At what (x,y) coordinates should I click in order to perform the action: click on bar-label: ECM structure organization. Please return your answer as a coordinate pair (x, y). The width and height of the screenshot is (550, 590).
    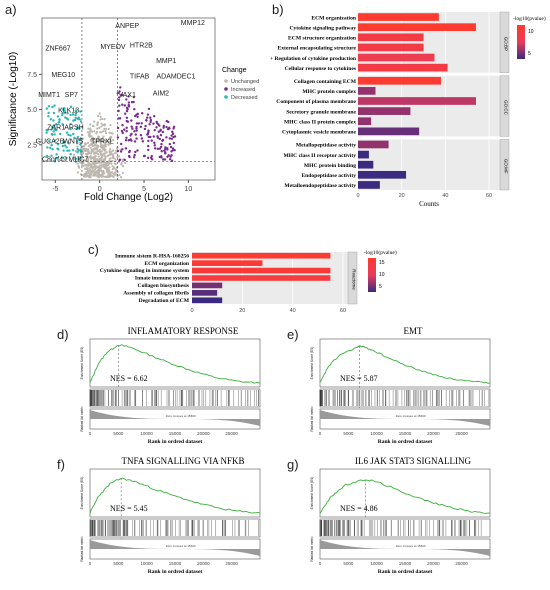
    Looking at the image, I should click on (322, 39).